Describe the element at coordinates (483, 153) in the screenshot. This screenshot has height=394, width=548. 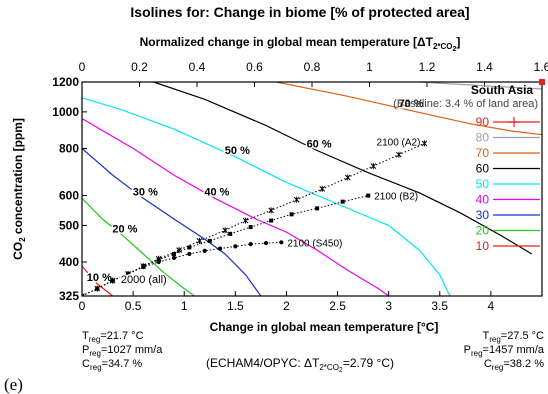
I see `legend-label: 70` at that location.